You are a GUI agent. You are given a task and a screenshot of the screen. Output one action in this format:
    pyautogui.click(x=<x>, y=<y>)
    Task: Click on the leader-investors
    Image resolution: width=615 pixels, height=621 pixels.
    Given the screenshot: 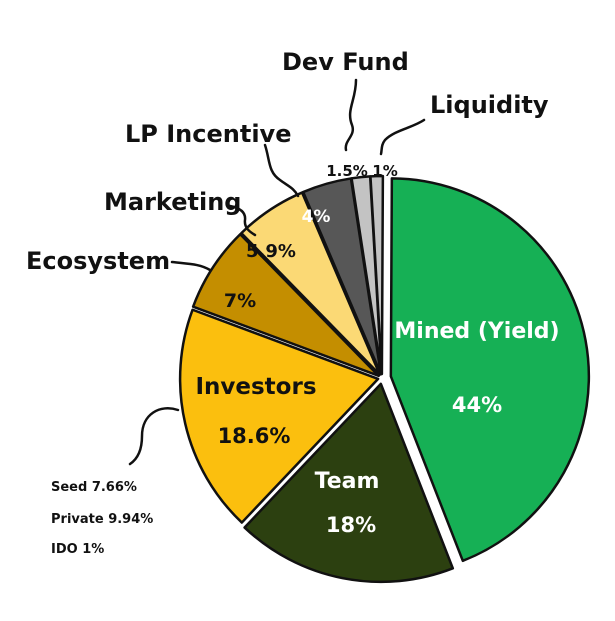 What is the action you would take?
    pyautogui.click(x=154, y=436)
    